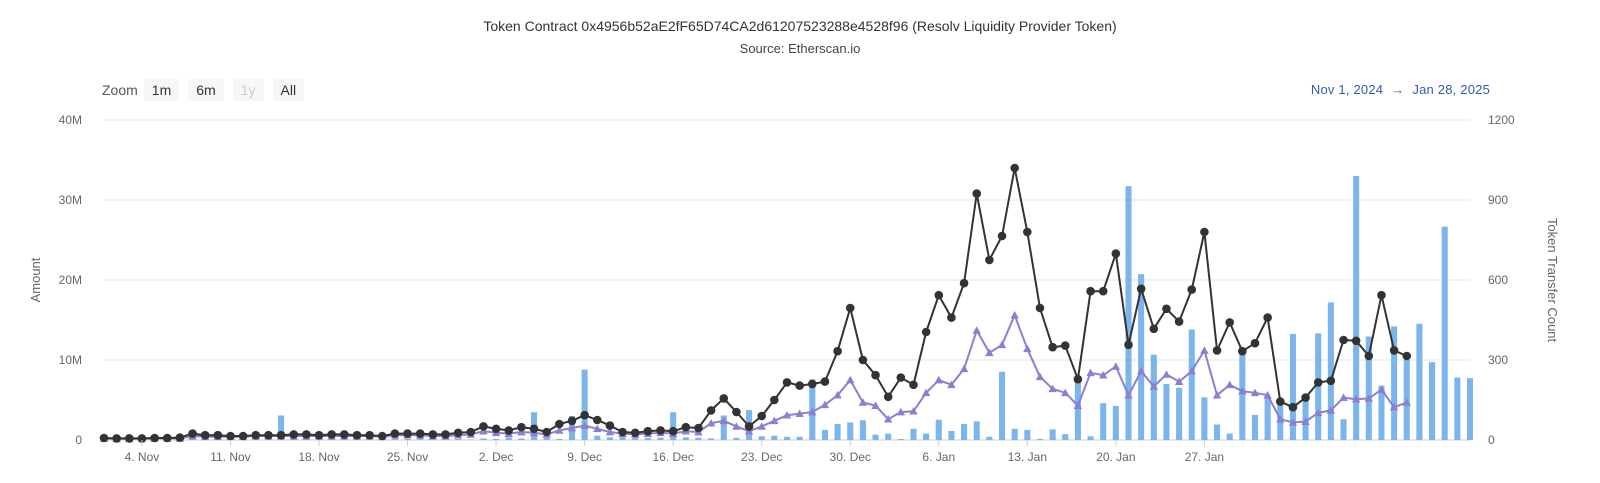 The width and height of the screenshot is (1600, 483). What do you see at coordinates (584, 457) in the screenshot?
I see `x-tick-label: 9. Dec` at bounding box center [584, 457].